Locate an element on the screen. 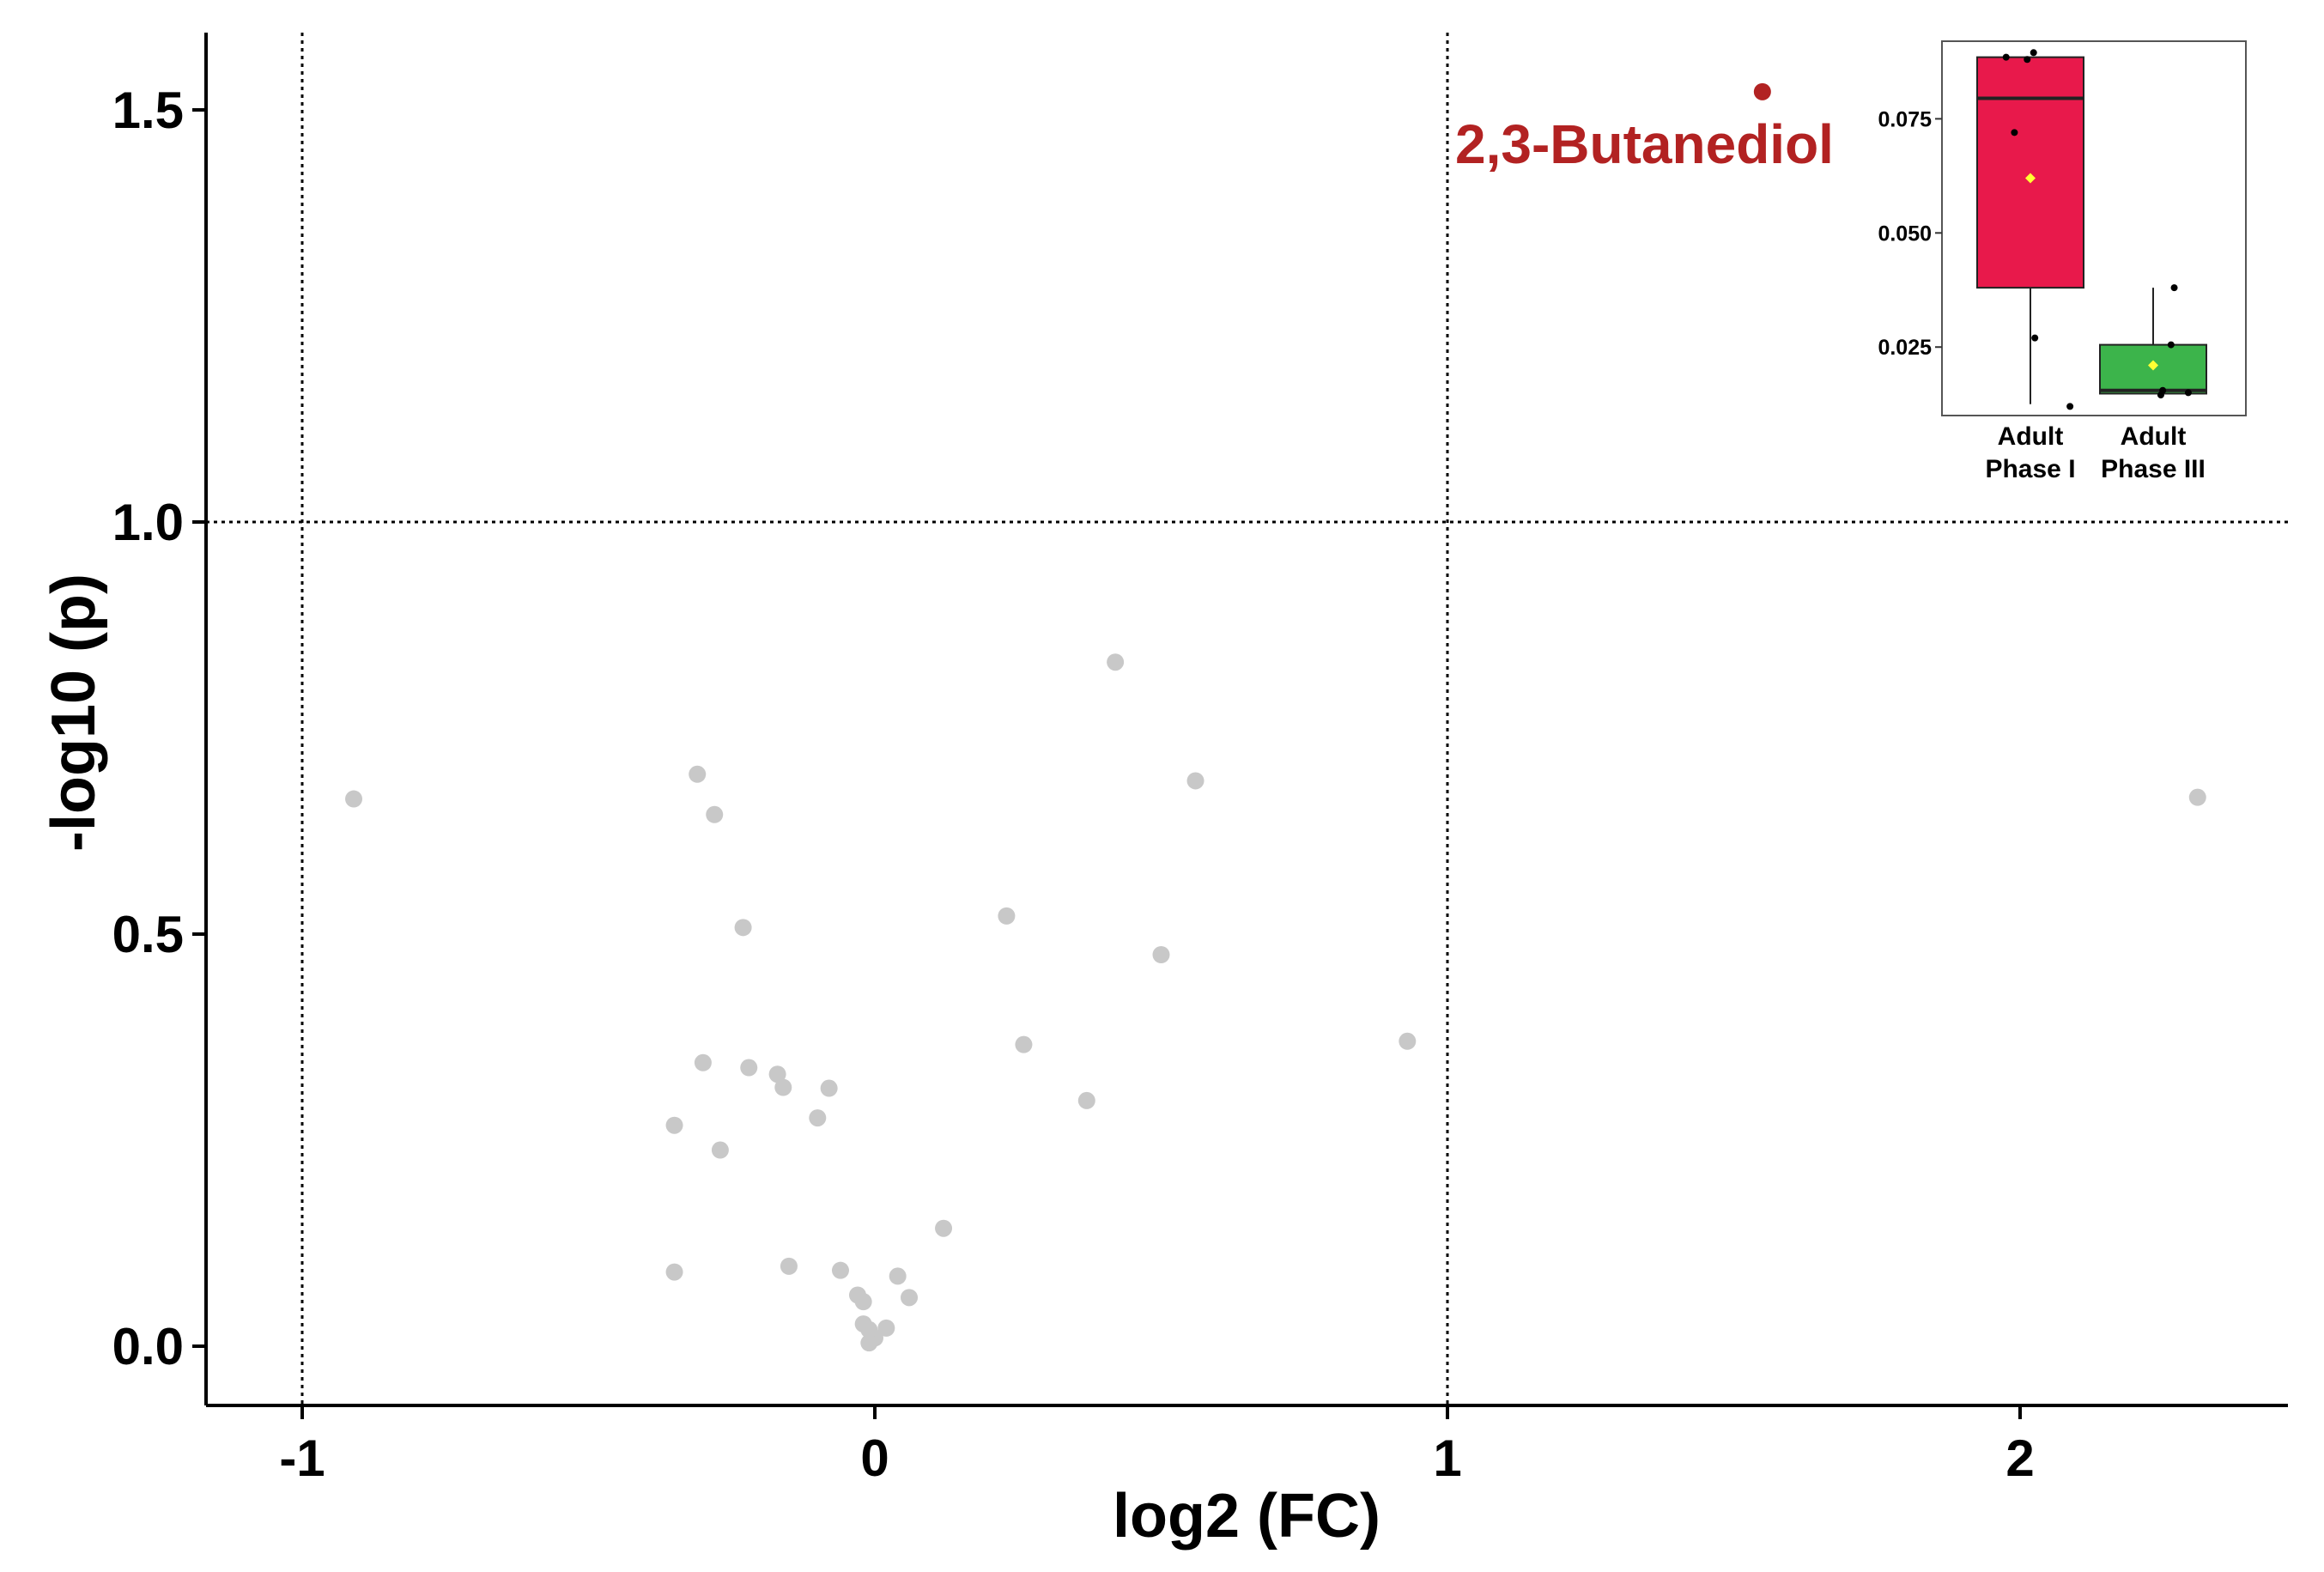  x-tick-label: 2 is located at coordinates (2020, 1458).